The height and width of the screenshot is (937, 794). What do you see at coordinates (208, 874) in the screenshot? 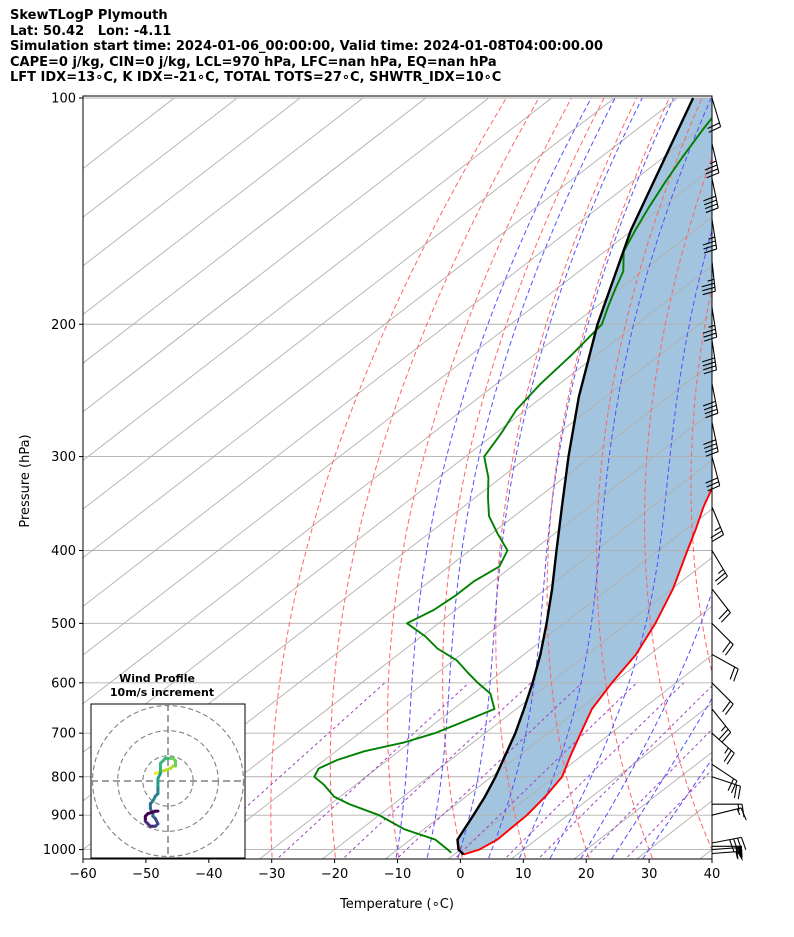
I see `x-tick-label: −40` at bounding box center [208, 874].